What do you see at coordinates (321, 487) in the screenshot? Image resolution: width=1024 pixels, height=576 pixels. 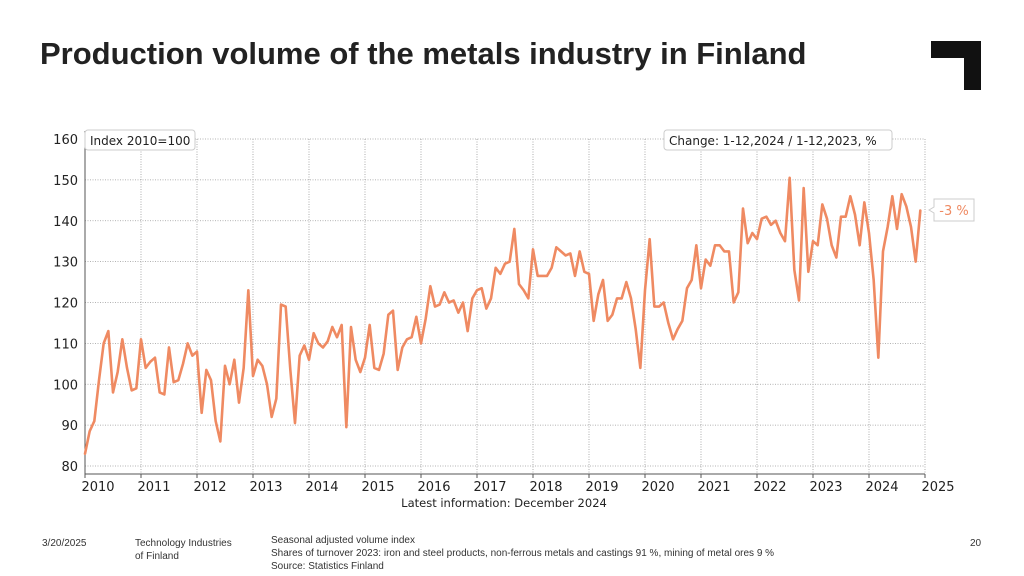 I see `x-tick-label: 2014` at bounding box center [321, 487].